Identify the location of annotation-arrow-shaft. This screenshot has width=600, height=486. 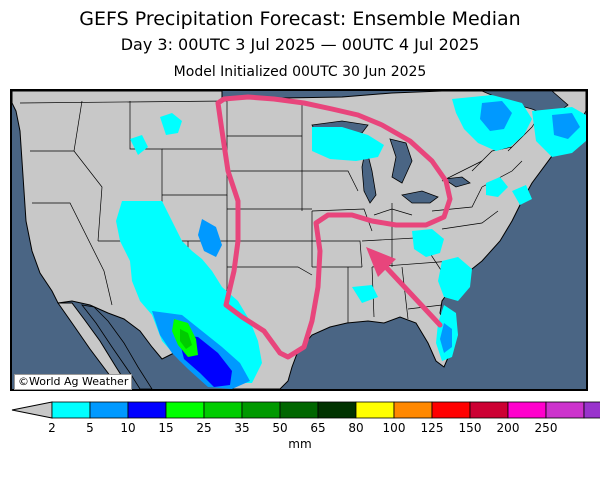
(412, 295).